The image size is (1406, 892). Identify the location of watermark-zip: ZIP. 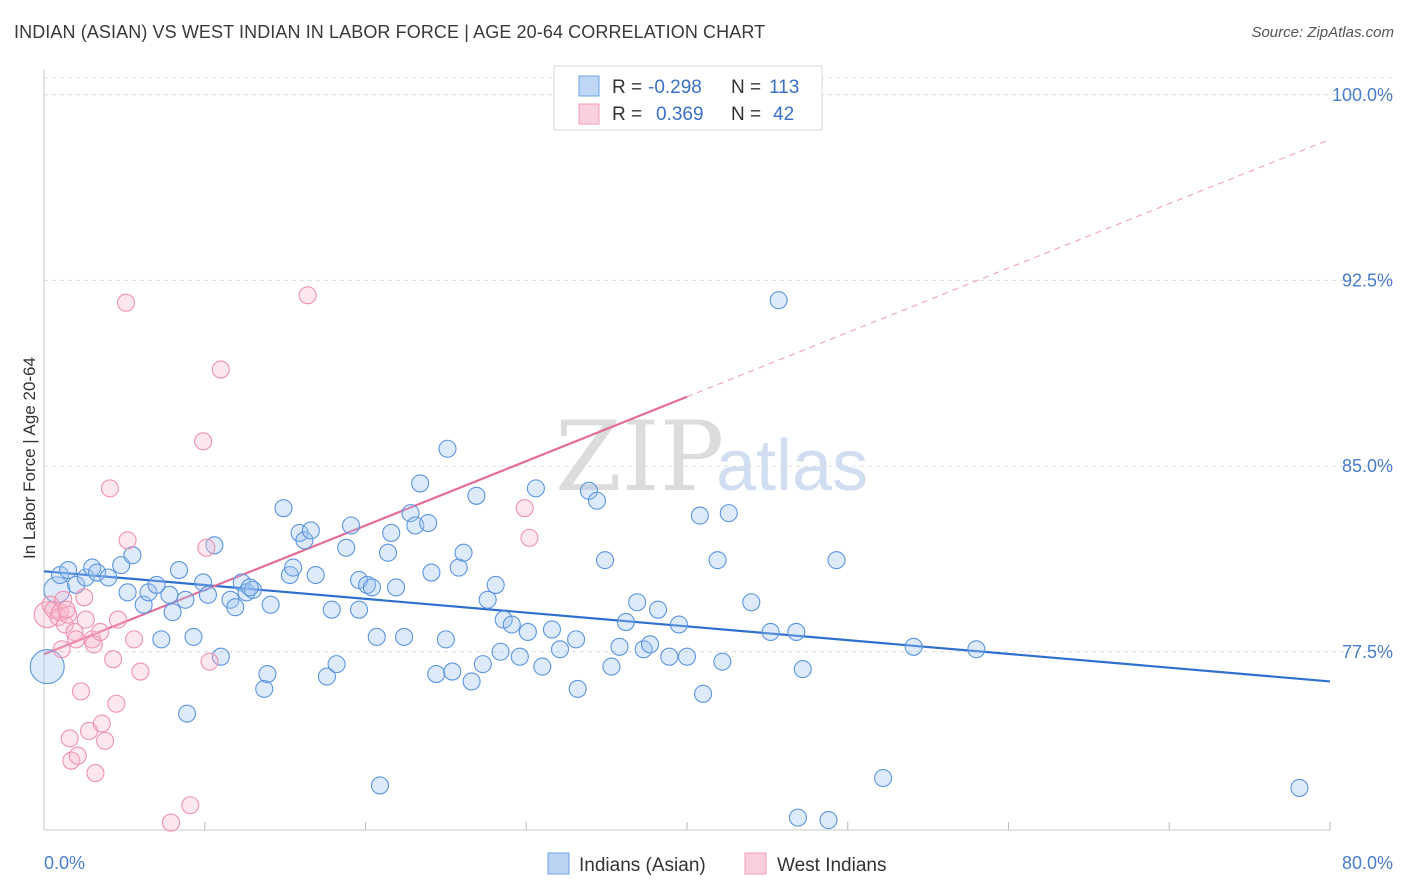
(639, 457).